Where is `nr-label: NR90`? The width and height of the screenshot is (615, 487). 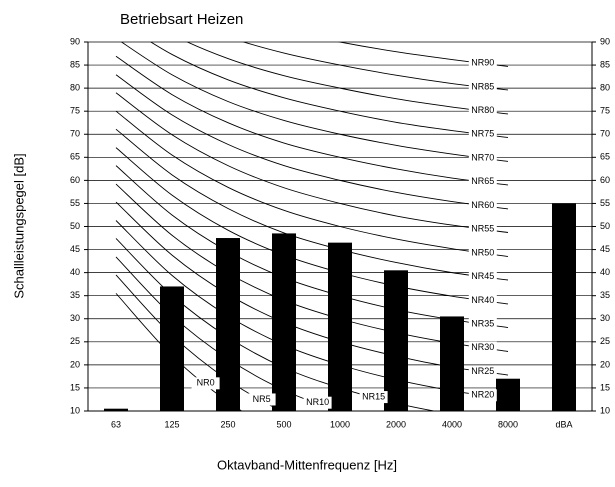 nr-label: NR90 is located at coordinates (482, 63).